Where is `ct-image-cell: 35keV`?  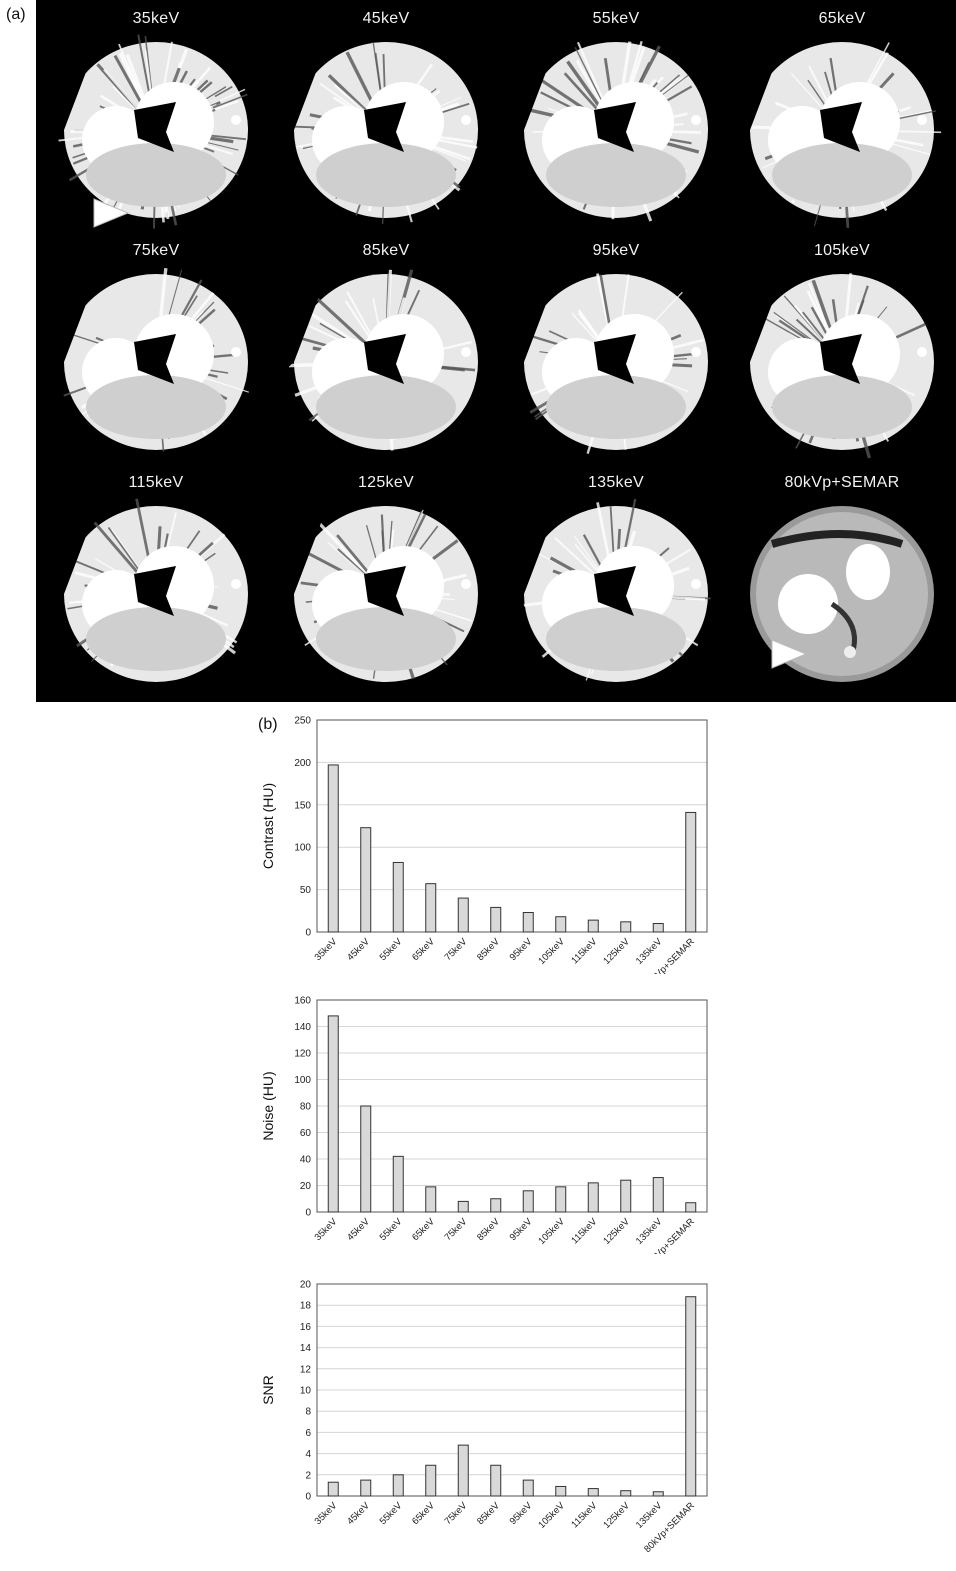
ct-image-cell: 35keV is located at coordinates (156, 116).